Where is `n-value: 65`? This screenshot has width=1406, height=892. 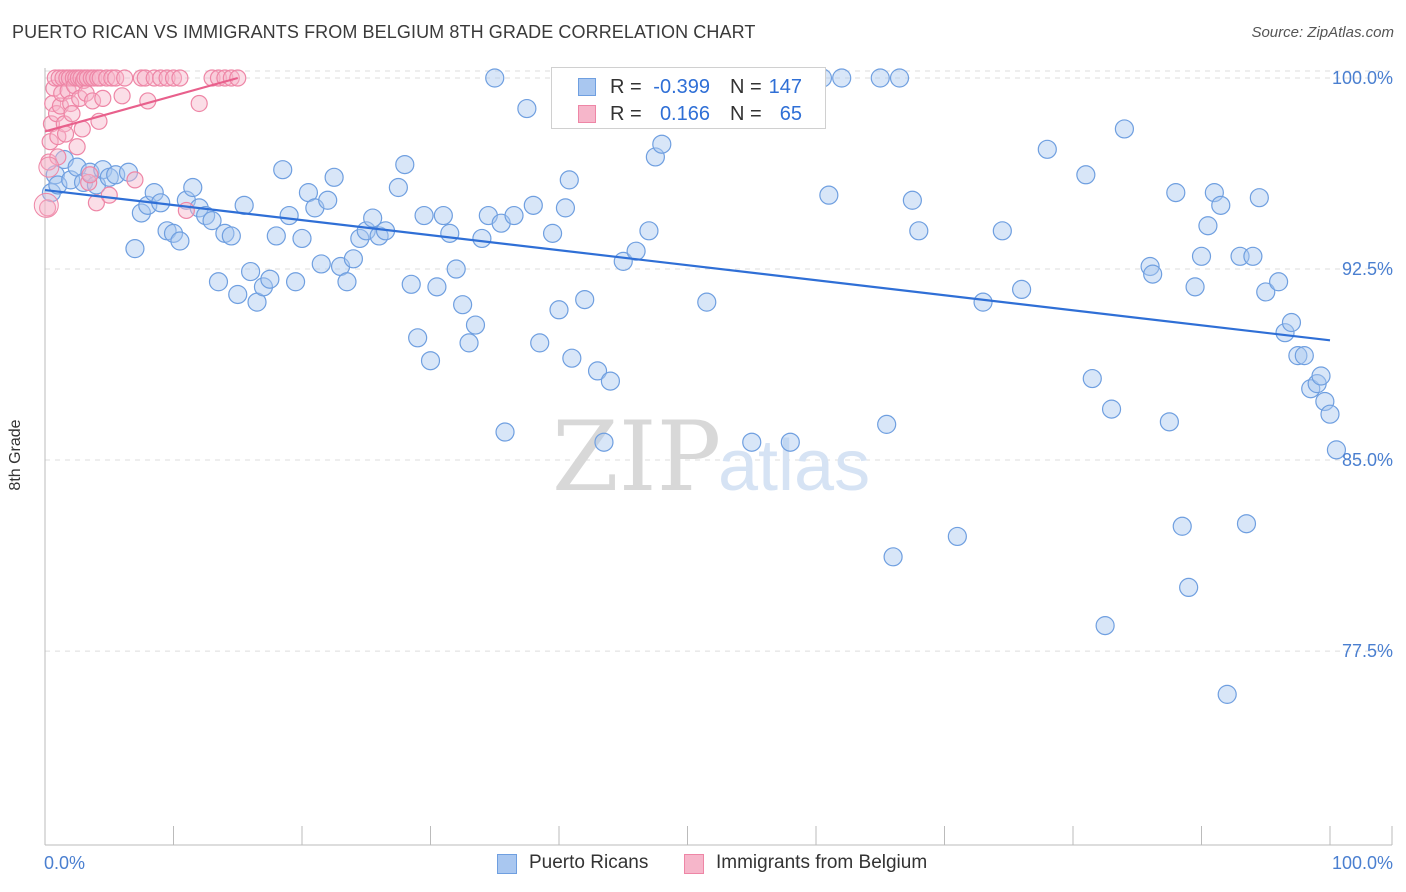 n-value: 65 is located at coordinates (790, 114).